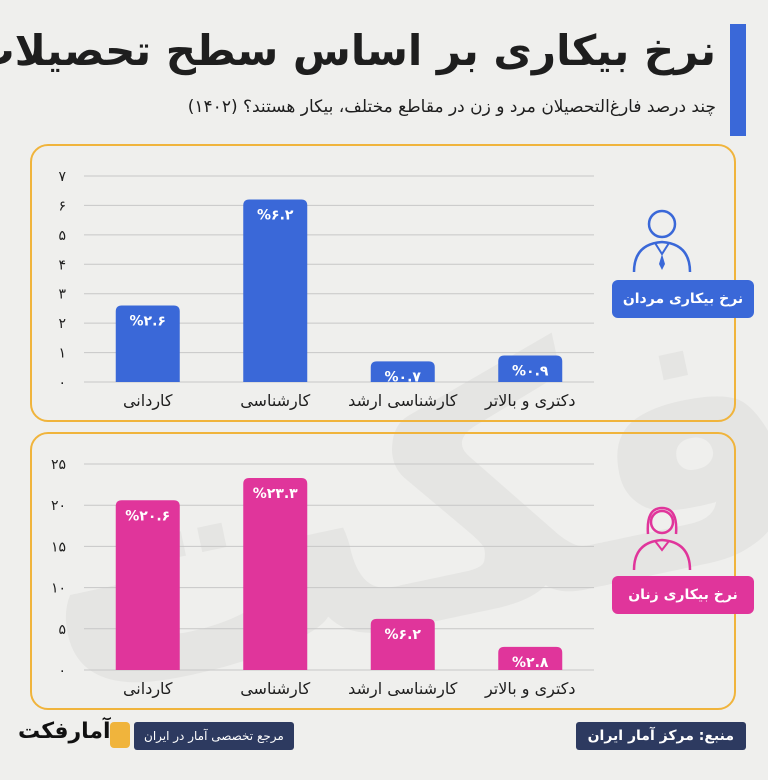 The width and height of the screenshot is (768, 780). I want to click on man-icon, so click(662, 240).